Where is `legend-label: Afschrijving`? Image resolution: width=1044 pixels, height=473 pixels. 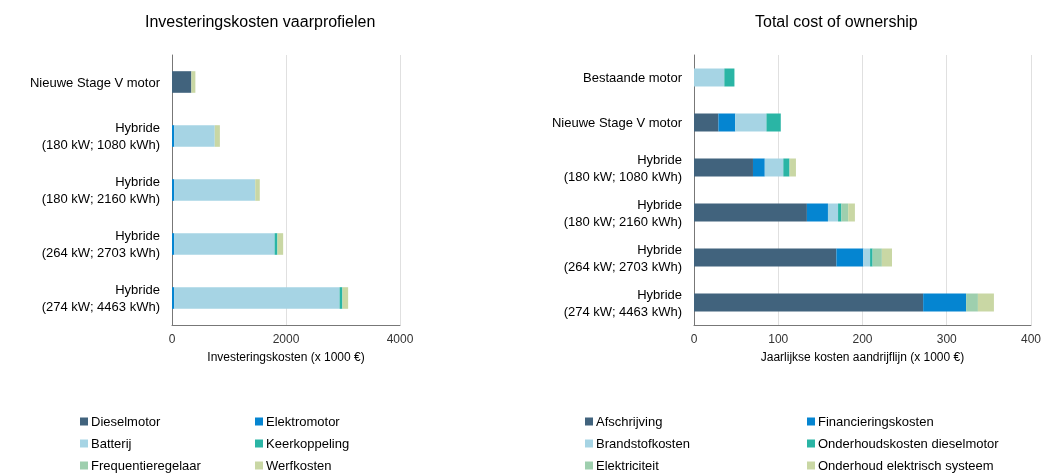 legend-label: Afschrijving is located at coordinates (629, 421).